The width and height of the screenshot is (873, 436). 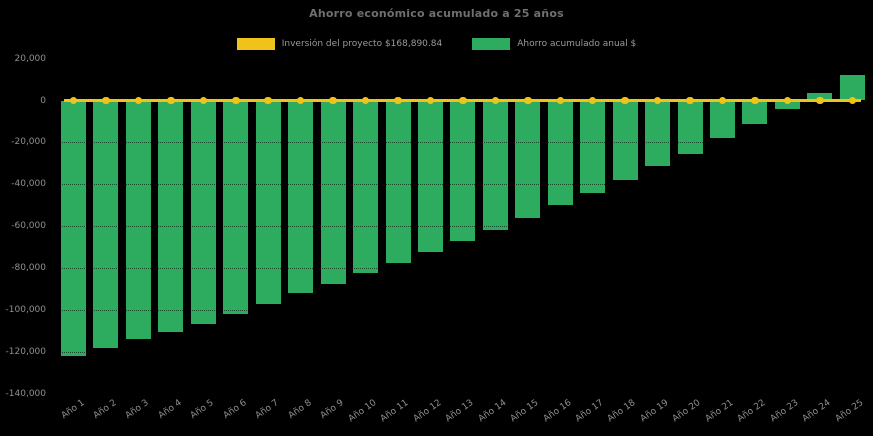 What do you see at coordinates (577, 44) in the screenshot?
I see `legend-label-savings: Ahorro acumulado anual $` at bounding box center [577, 44].